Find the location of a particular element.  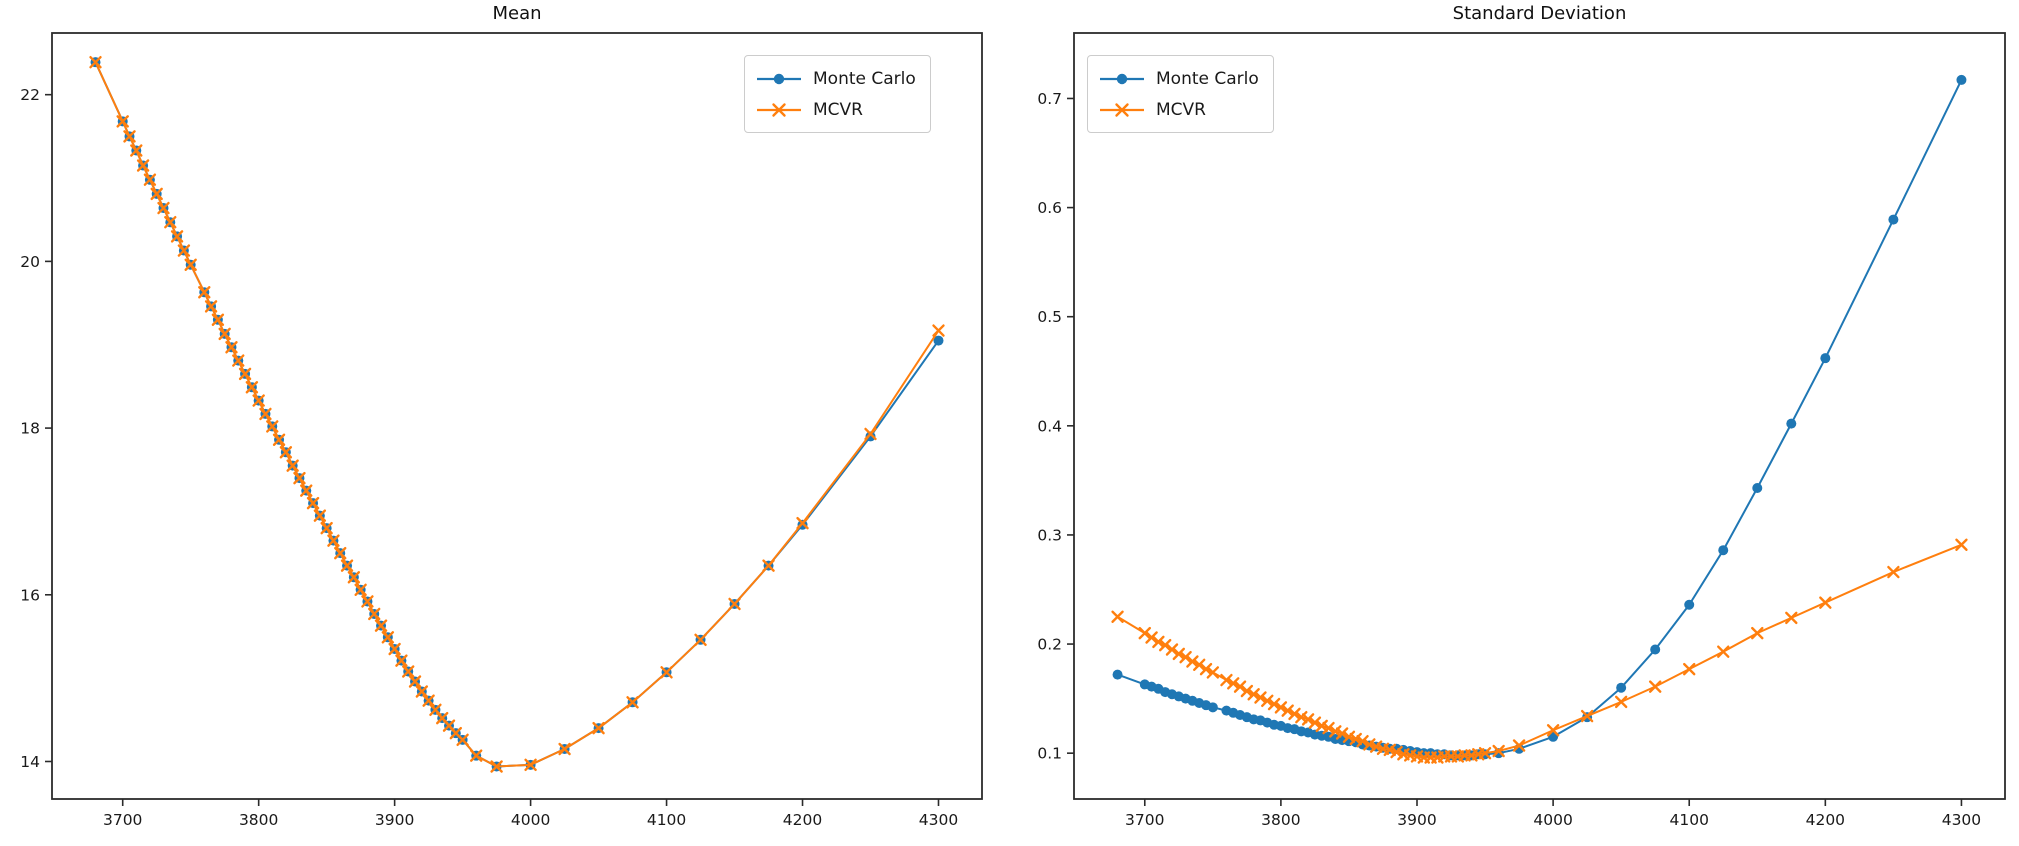

y-tick-label: 0.5 is located at coordinates (1049, 317).